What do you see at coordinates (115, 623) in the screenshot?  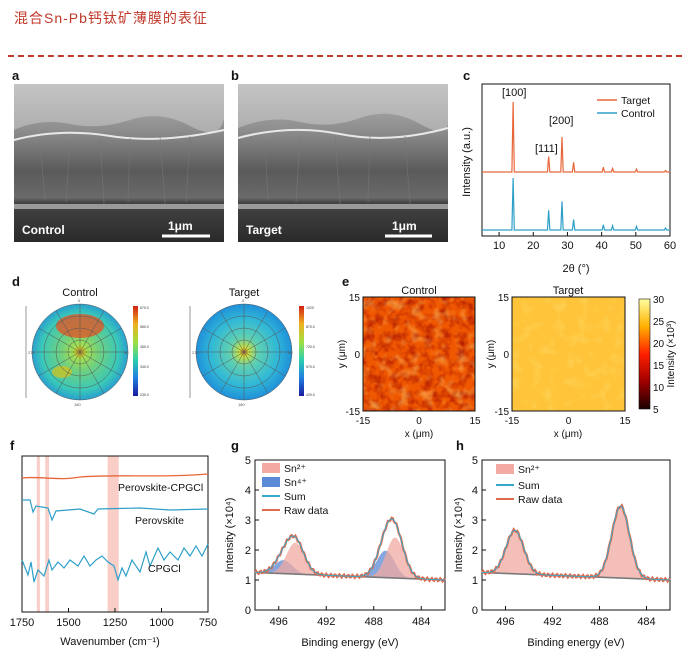 I see `ftir-xtick-label-2: 1250` at bounding box center [115, 623].